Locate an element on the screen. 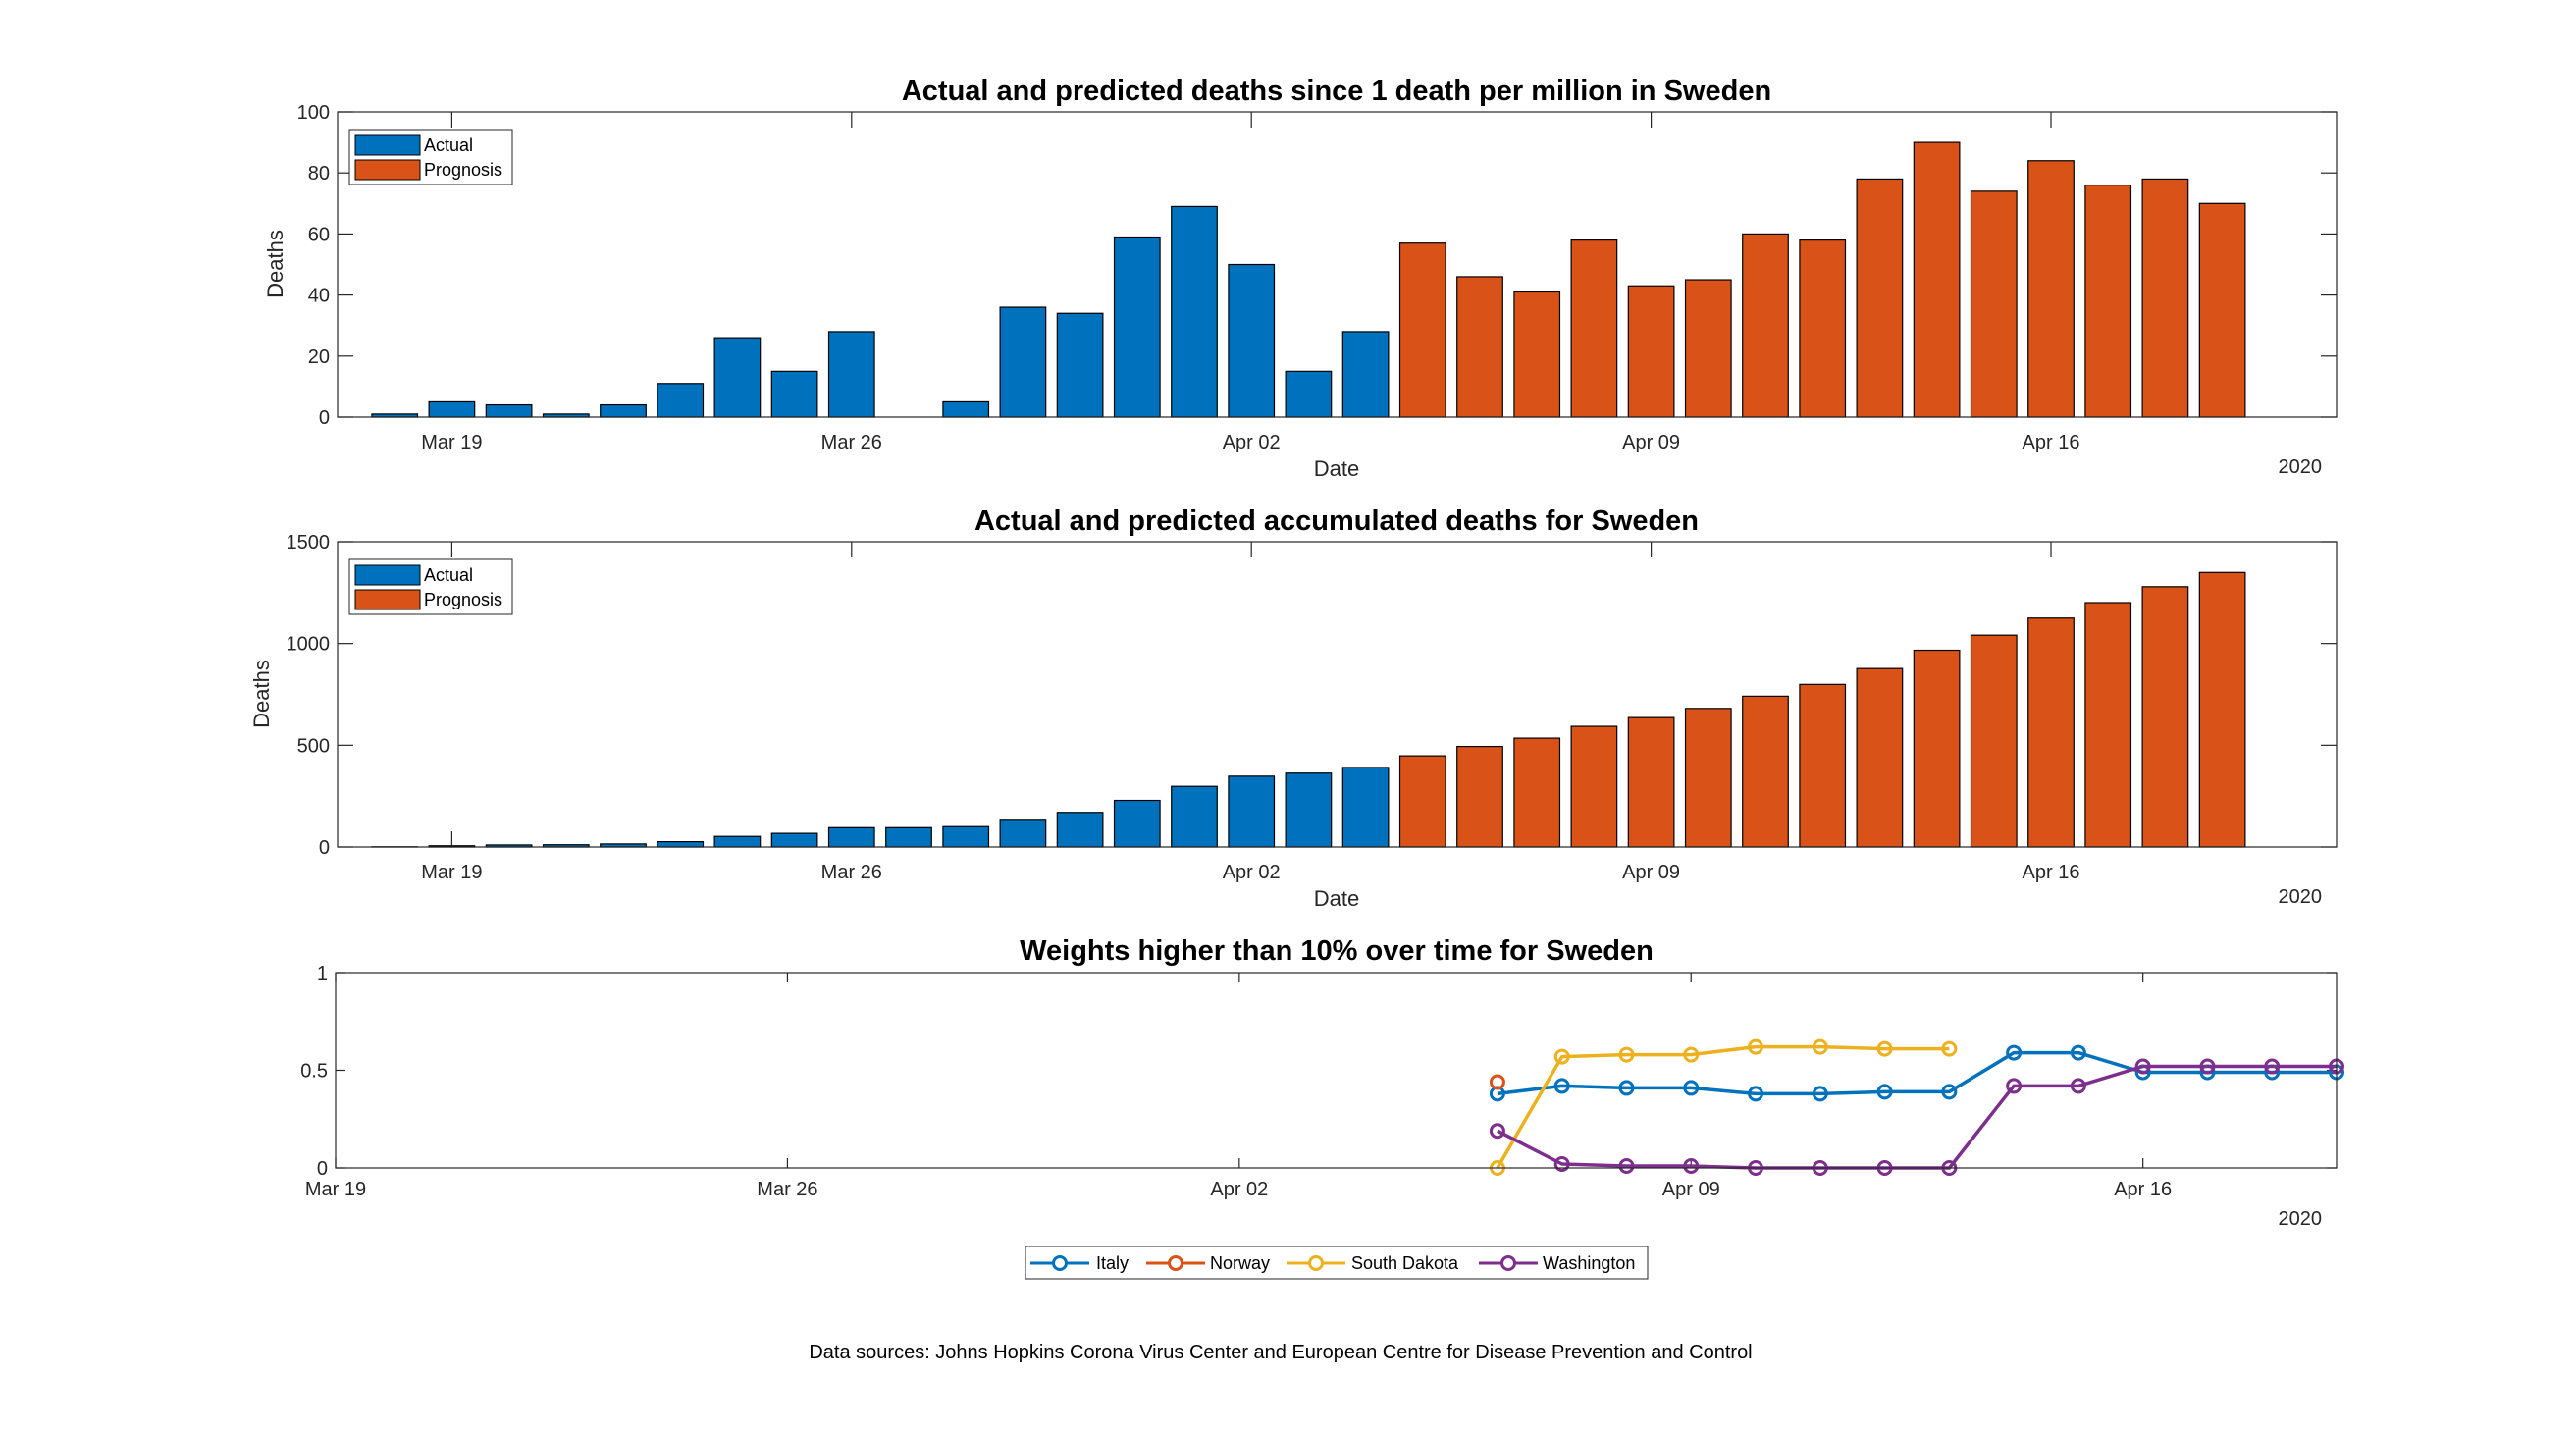 Image resolution: width=2576 pixels, height=1431 pixels. y-tick-label: 1000 is located at coordinates (309, 645).